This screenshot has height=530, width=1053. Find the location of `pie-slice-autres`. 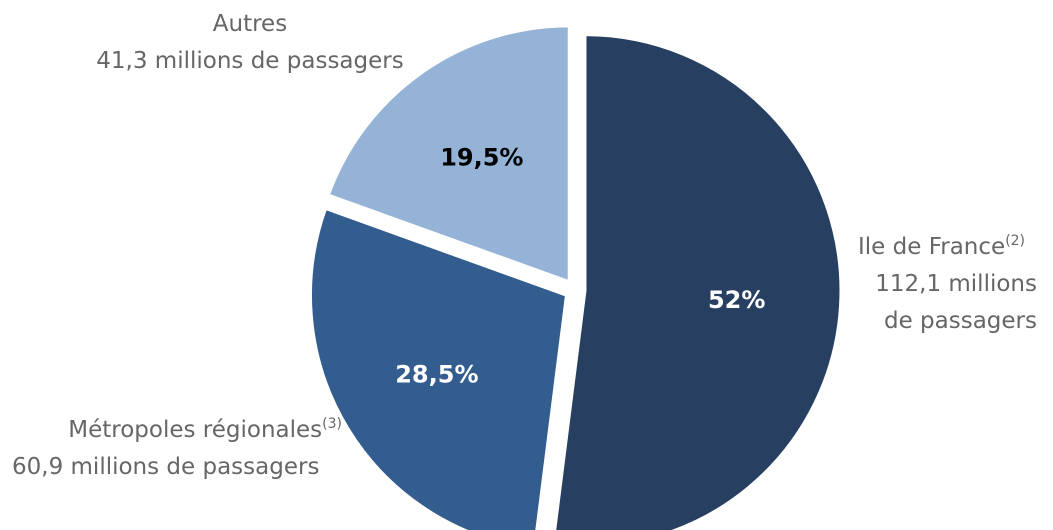

pie-slice-autres is located at coordinates (448, 154).